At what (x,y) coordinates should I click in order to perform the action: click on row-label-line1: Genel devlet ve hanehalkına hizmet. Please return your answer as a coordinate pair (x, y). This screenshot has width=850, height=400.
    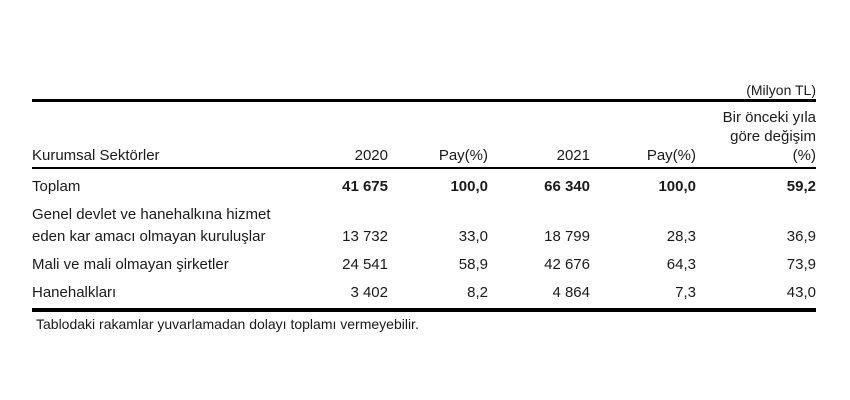
    Looking at the image, I should click on (151, 214).